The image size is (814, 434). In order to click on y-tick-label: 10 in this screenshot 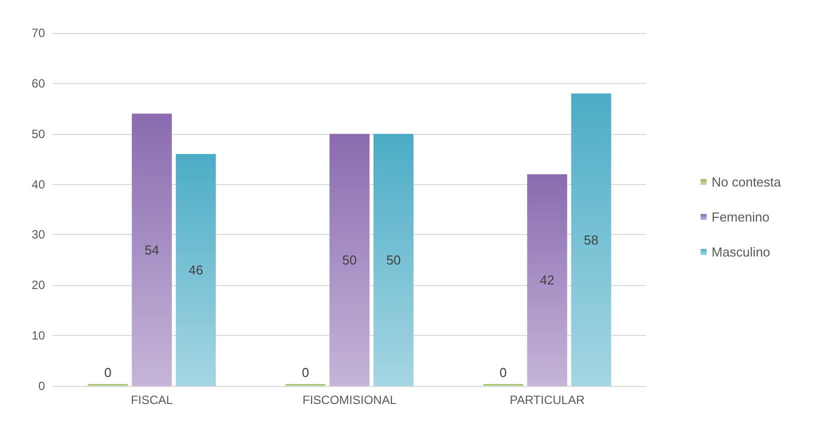, I will do `click(39, 335)`.